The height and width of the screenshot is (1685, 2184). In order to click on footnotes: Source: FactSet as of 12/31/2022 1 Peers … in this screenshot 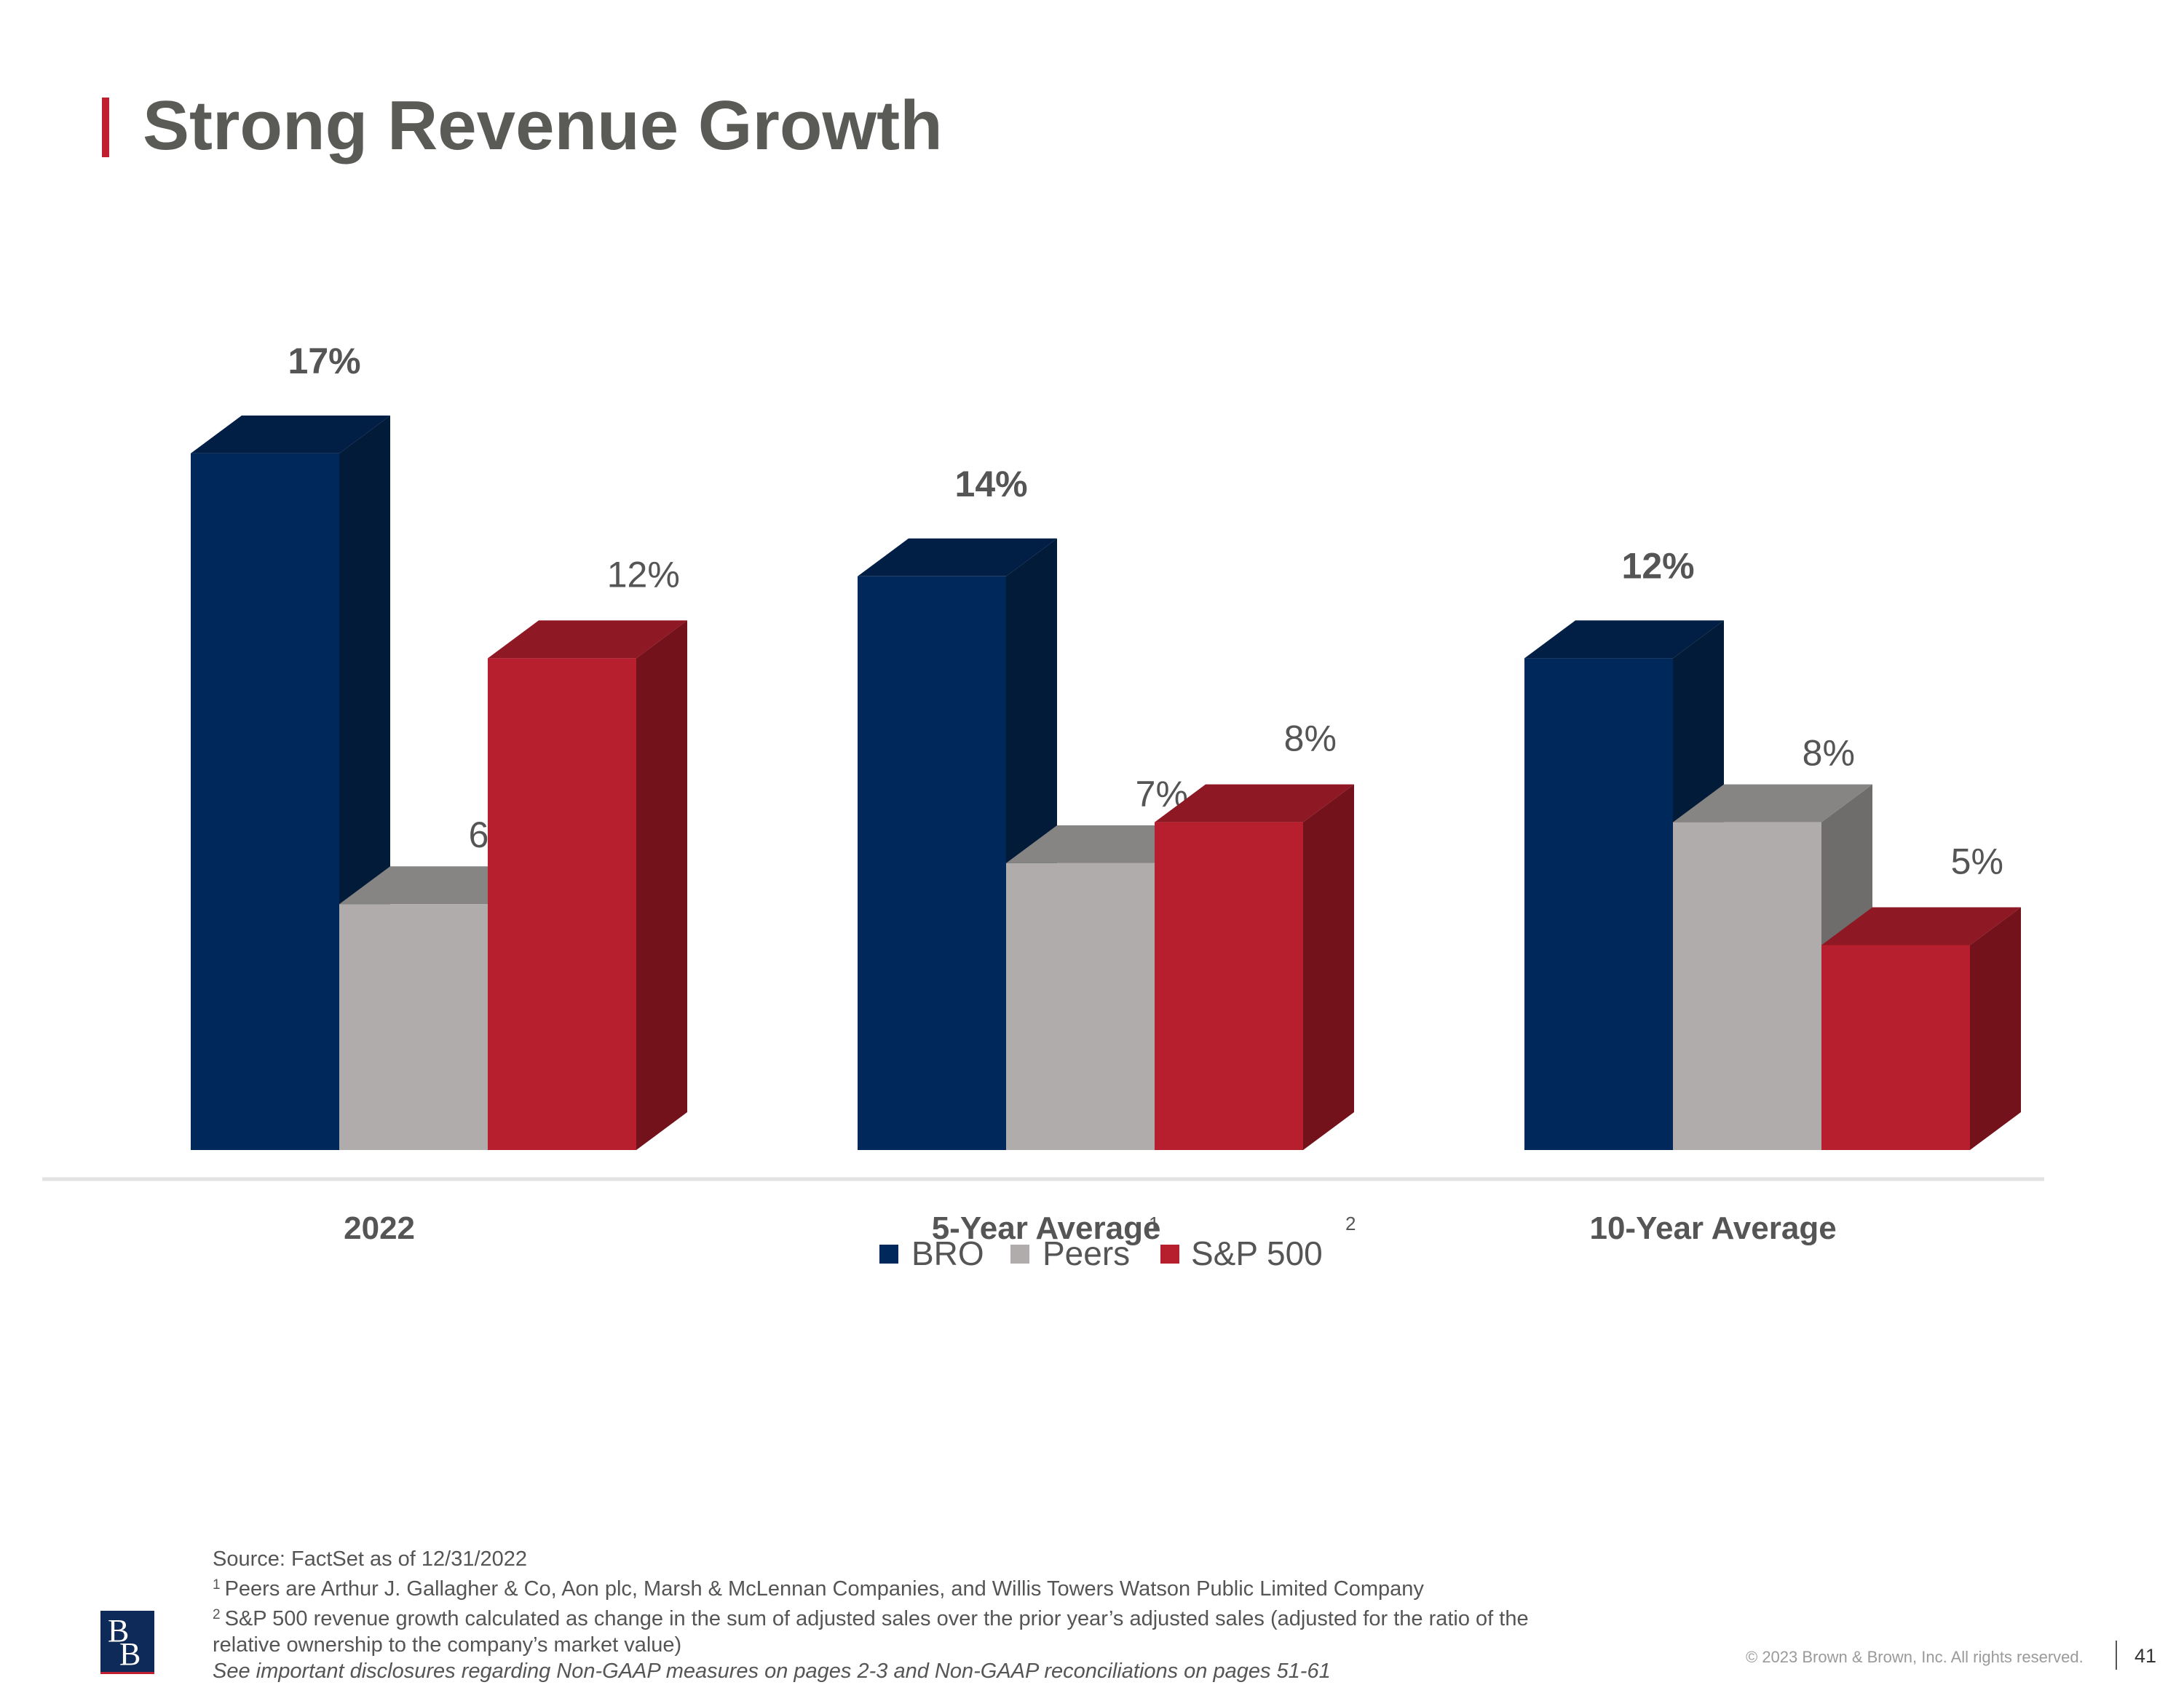, I will do `click(941, 1615)`.